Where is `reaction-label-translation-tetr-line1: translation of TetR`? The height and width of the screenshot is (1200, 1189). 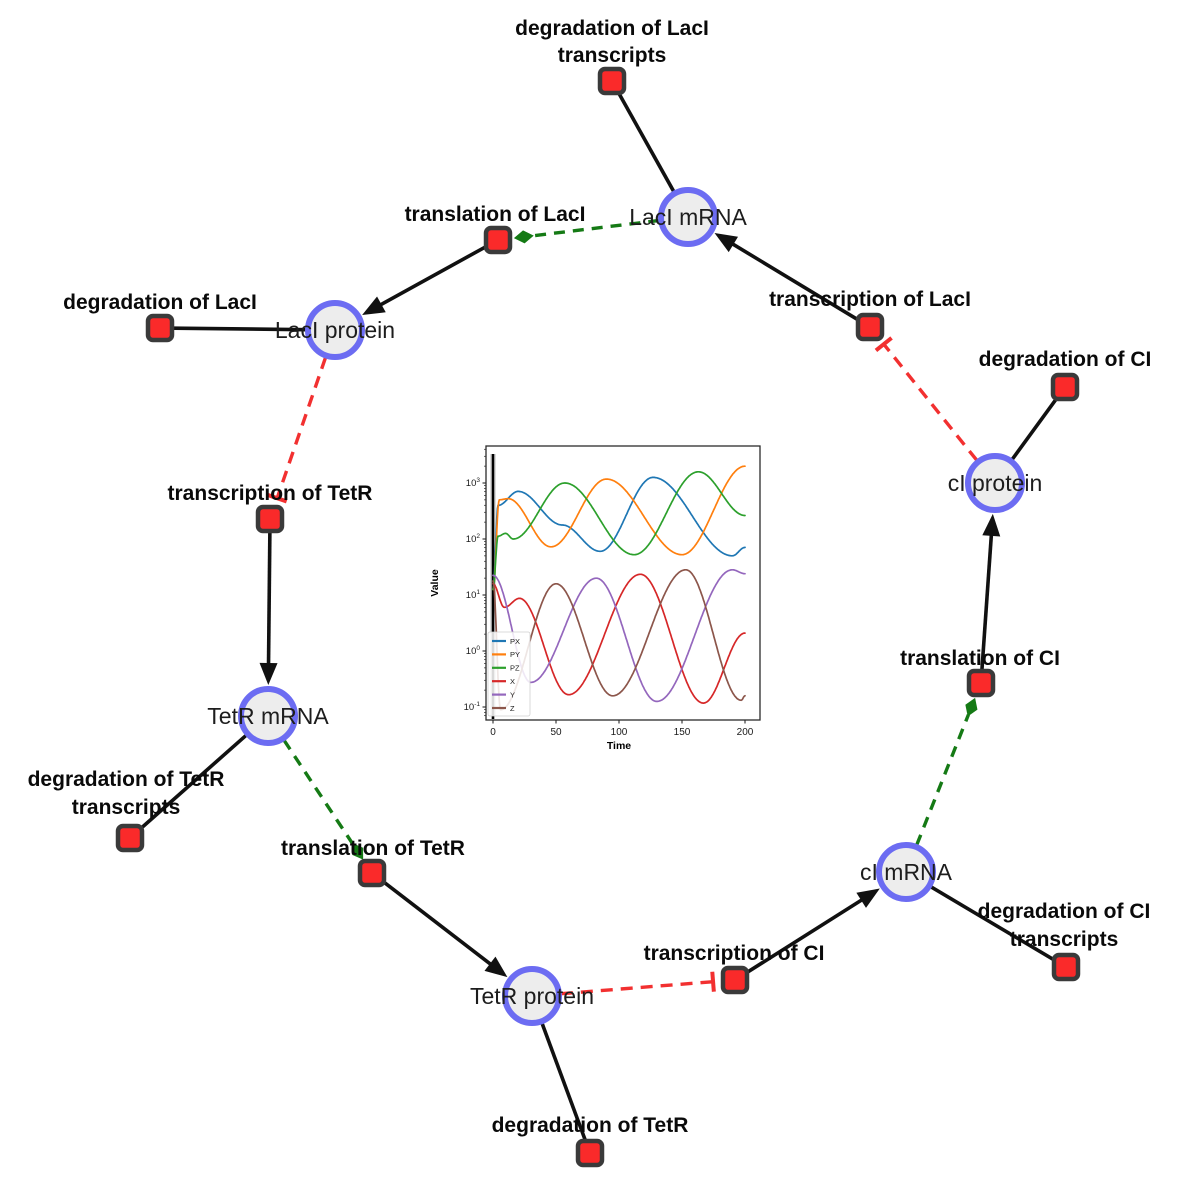 reaction-label-translation-tetr-line1: translation of TetR is located at coordinates (373, 848).